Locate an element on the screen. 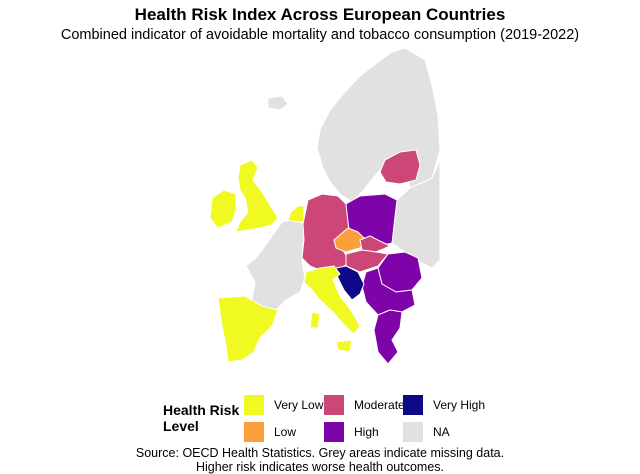 Image resolution: width=640 pixels, height=474 pixels. region-balkans is located at coordinates (388, 291).